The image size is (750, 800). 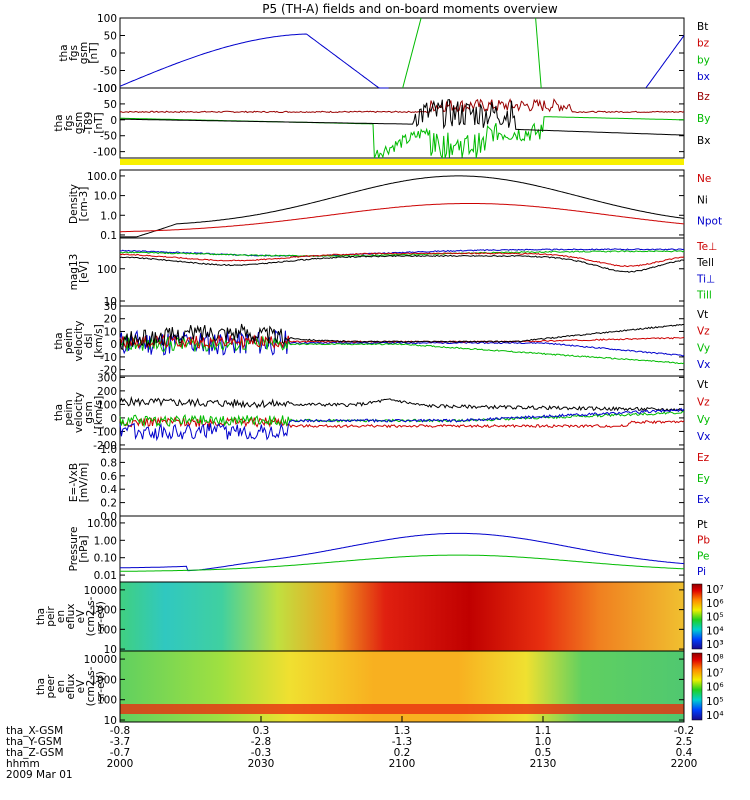 What do you see at coordinates (402, 563) in the screenshot?
I see `panel-8-pe-trace` at bounding box center [402, 563].